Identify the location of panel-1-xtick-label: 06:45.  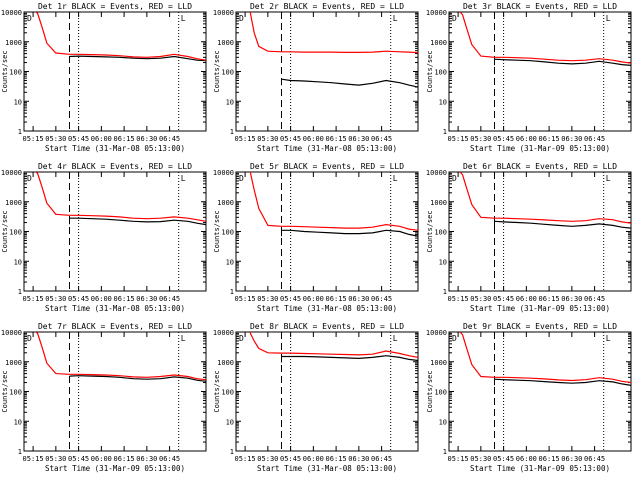
(169, 139).